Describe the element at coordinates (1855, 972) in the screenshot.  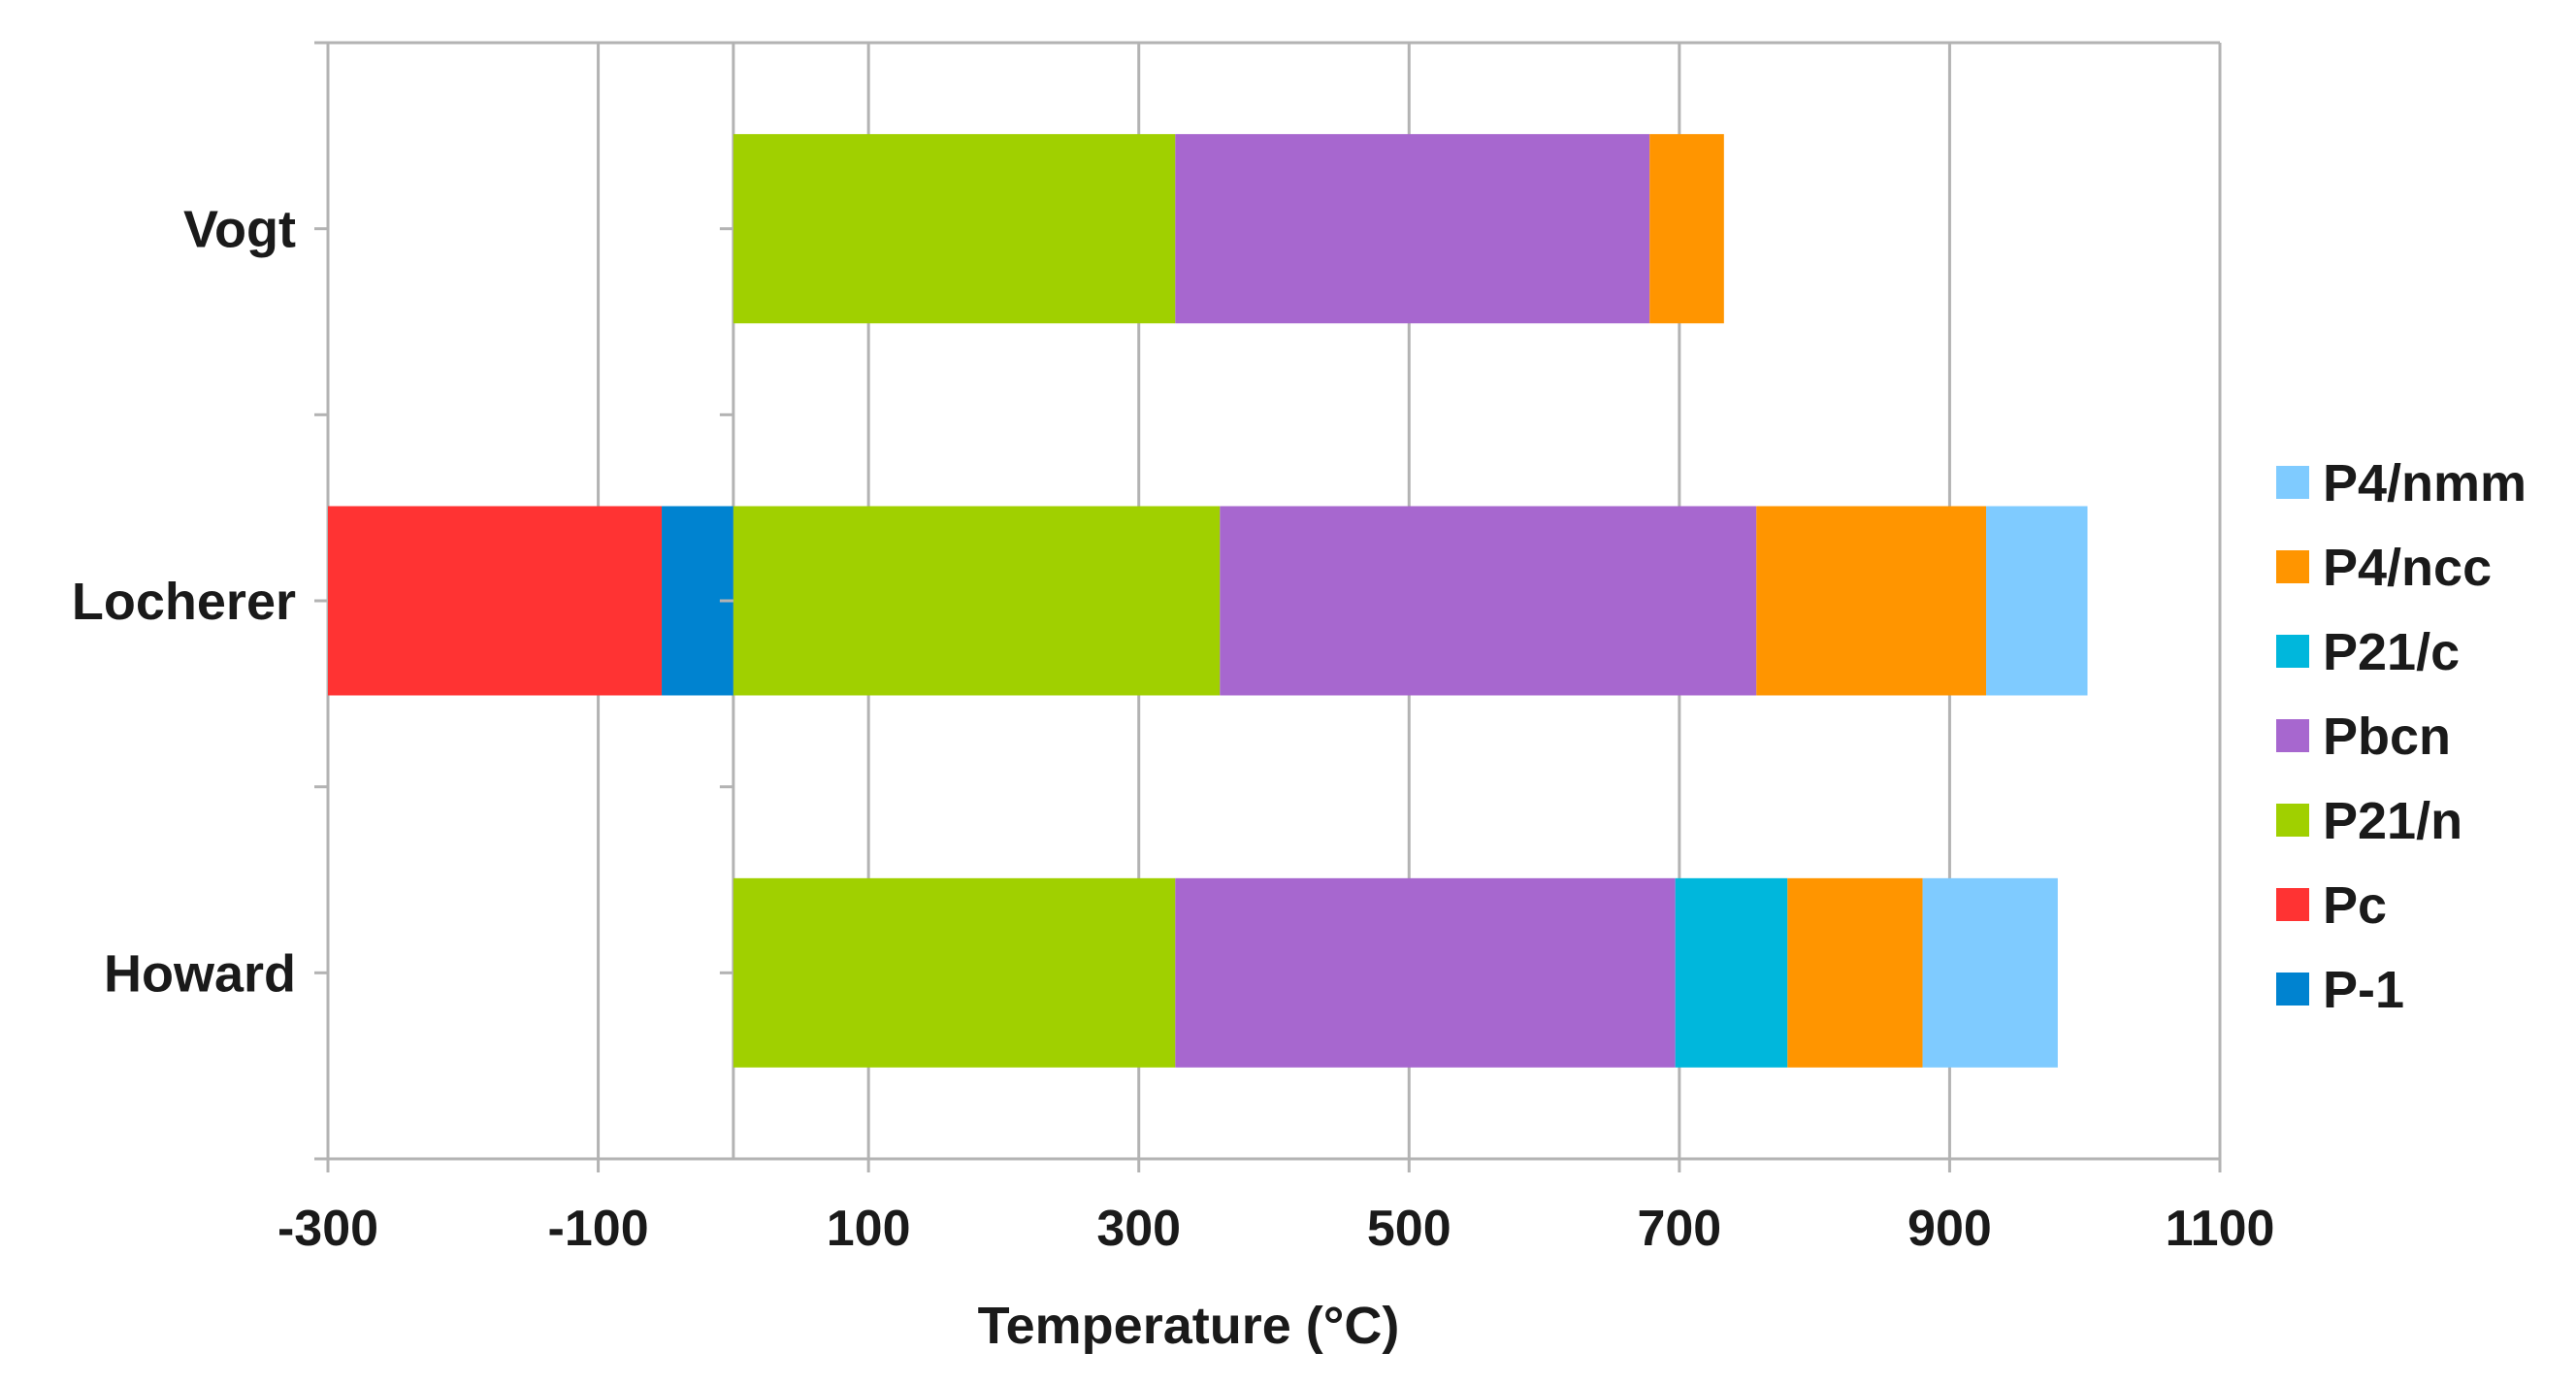
I see `bar-segment-howard-p4-ncc` at that location.